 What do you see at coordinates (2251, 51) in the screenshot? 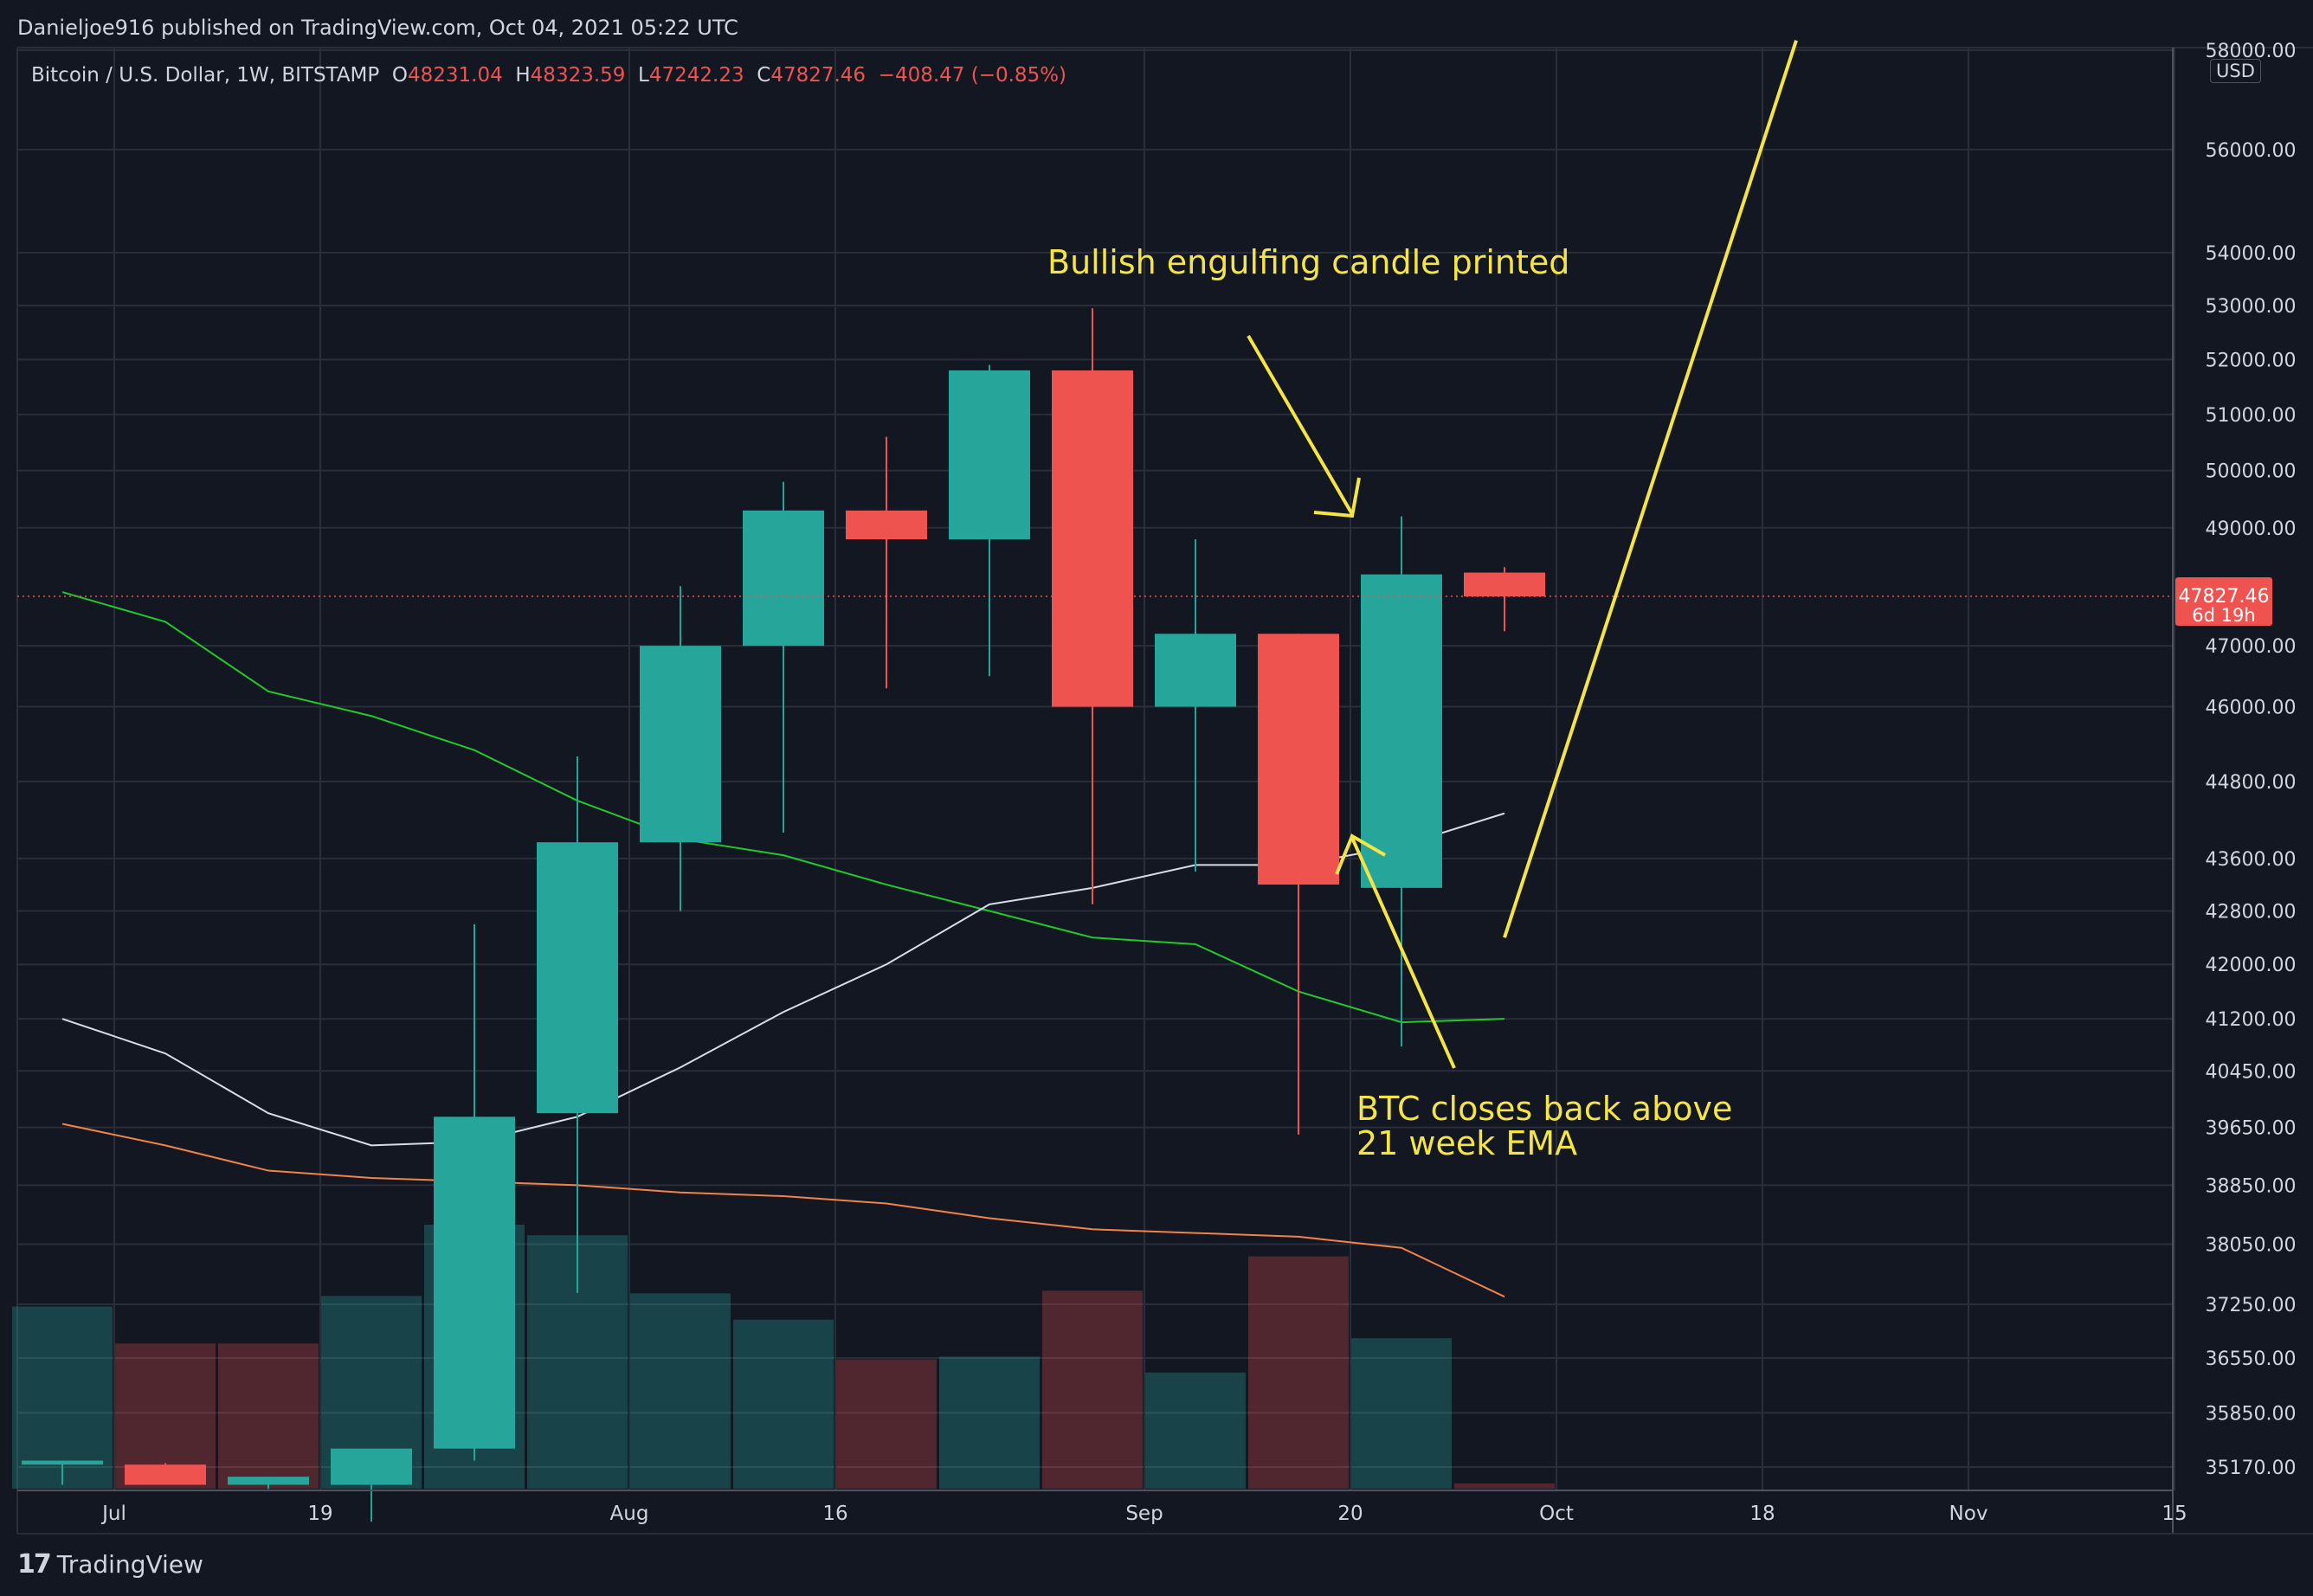
I see `y-tick-label: 58000.00` at bounding box center [2251, 51].